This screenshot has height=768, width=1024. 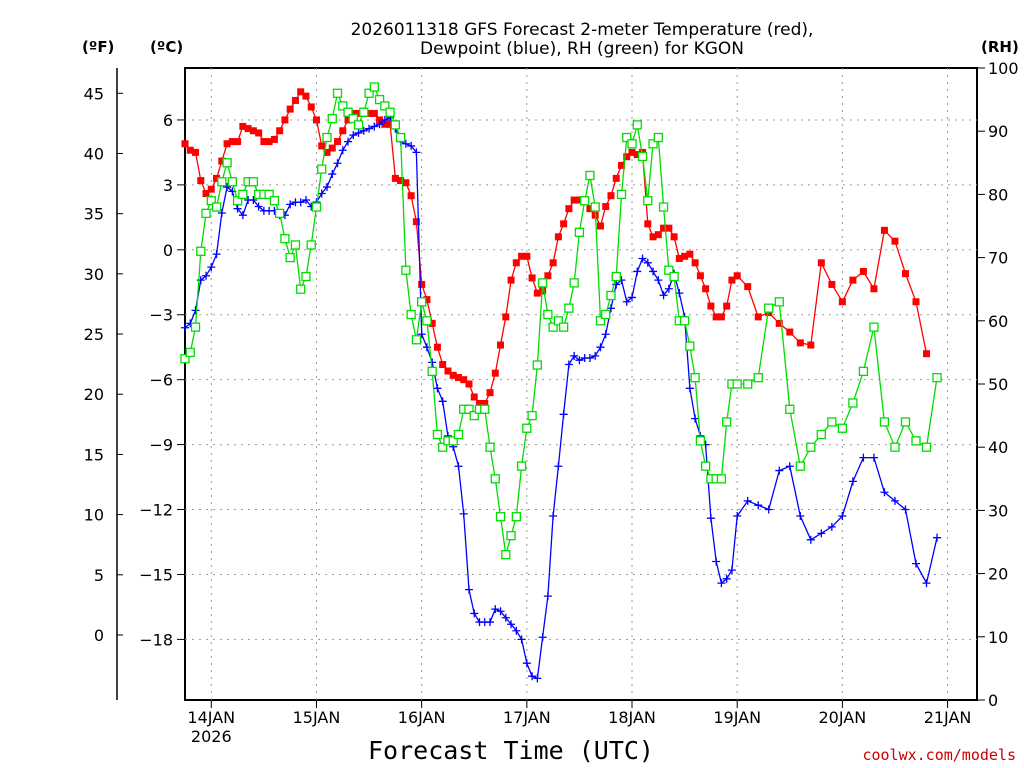 What do you see at coordinates (99, 575) in the screenshot?
I see `fahrenheit-tick-label: 5` at bounding box center [99, 575].